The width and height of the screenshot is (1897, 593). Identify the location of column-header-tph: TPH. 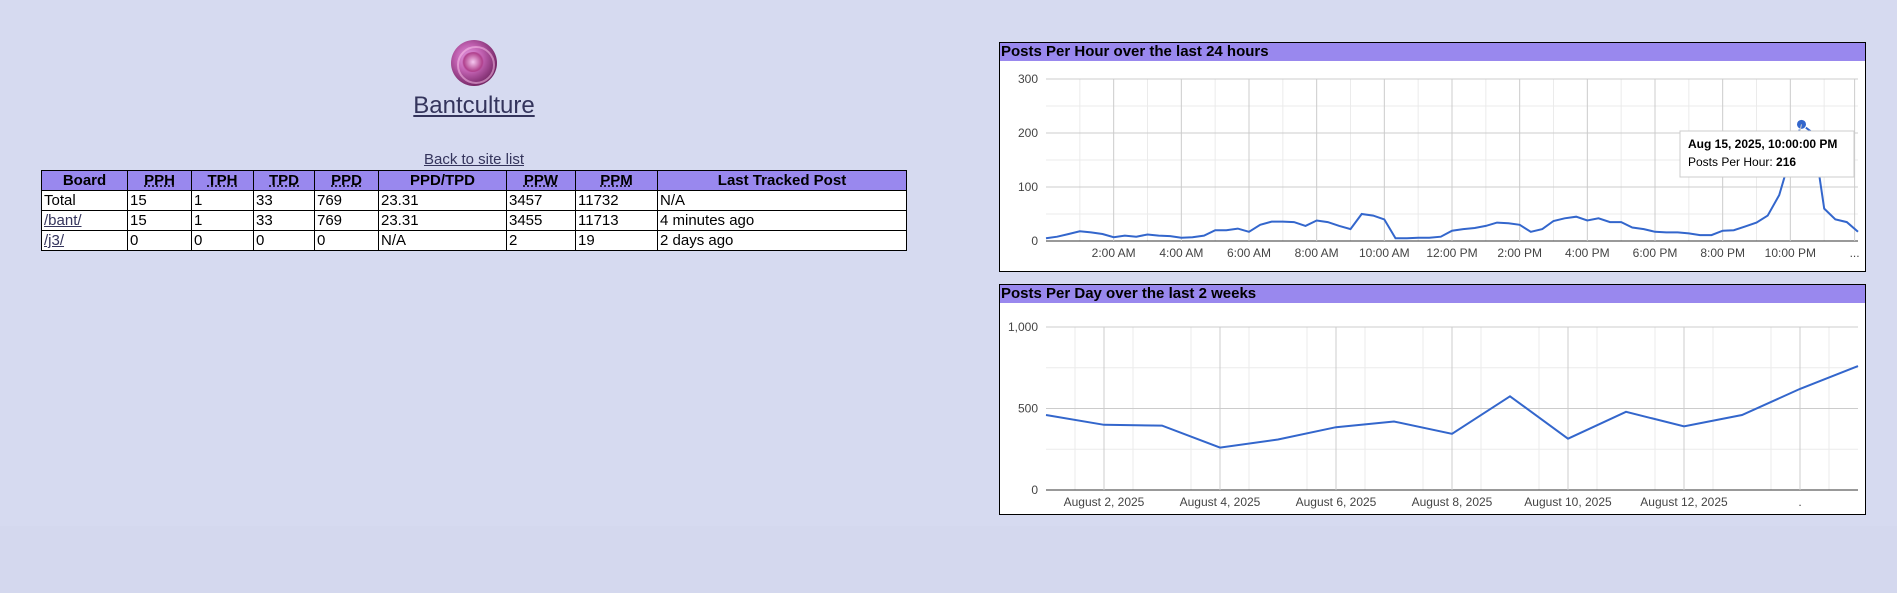
(222, 180).